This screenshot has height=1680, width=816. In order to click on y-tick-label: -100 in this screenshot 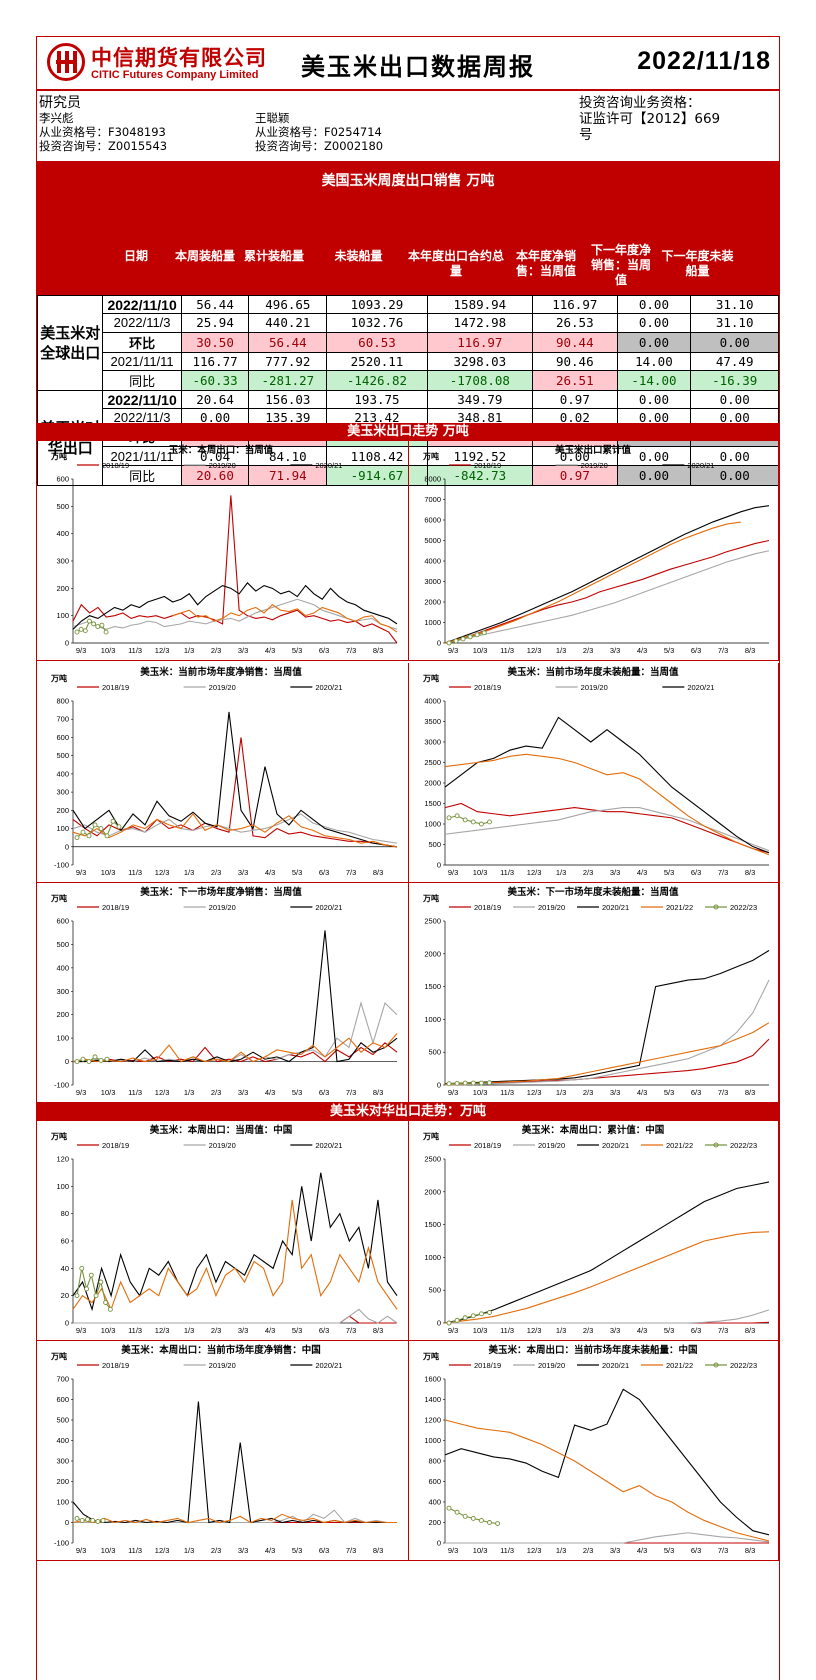, I will do `click(61, 1085)`.